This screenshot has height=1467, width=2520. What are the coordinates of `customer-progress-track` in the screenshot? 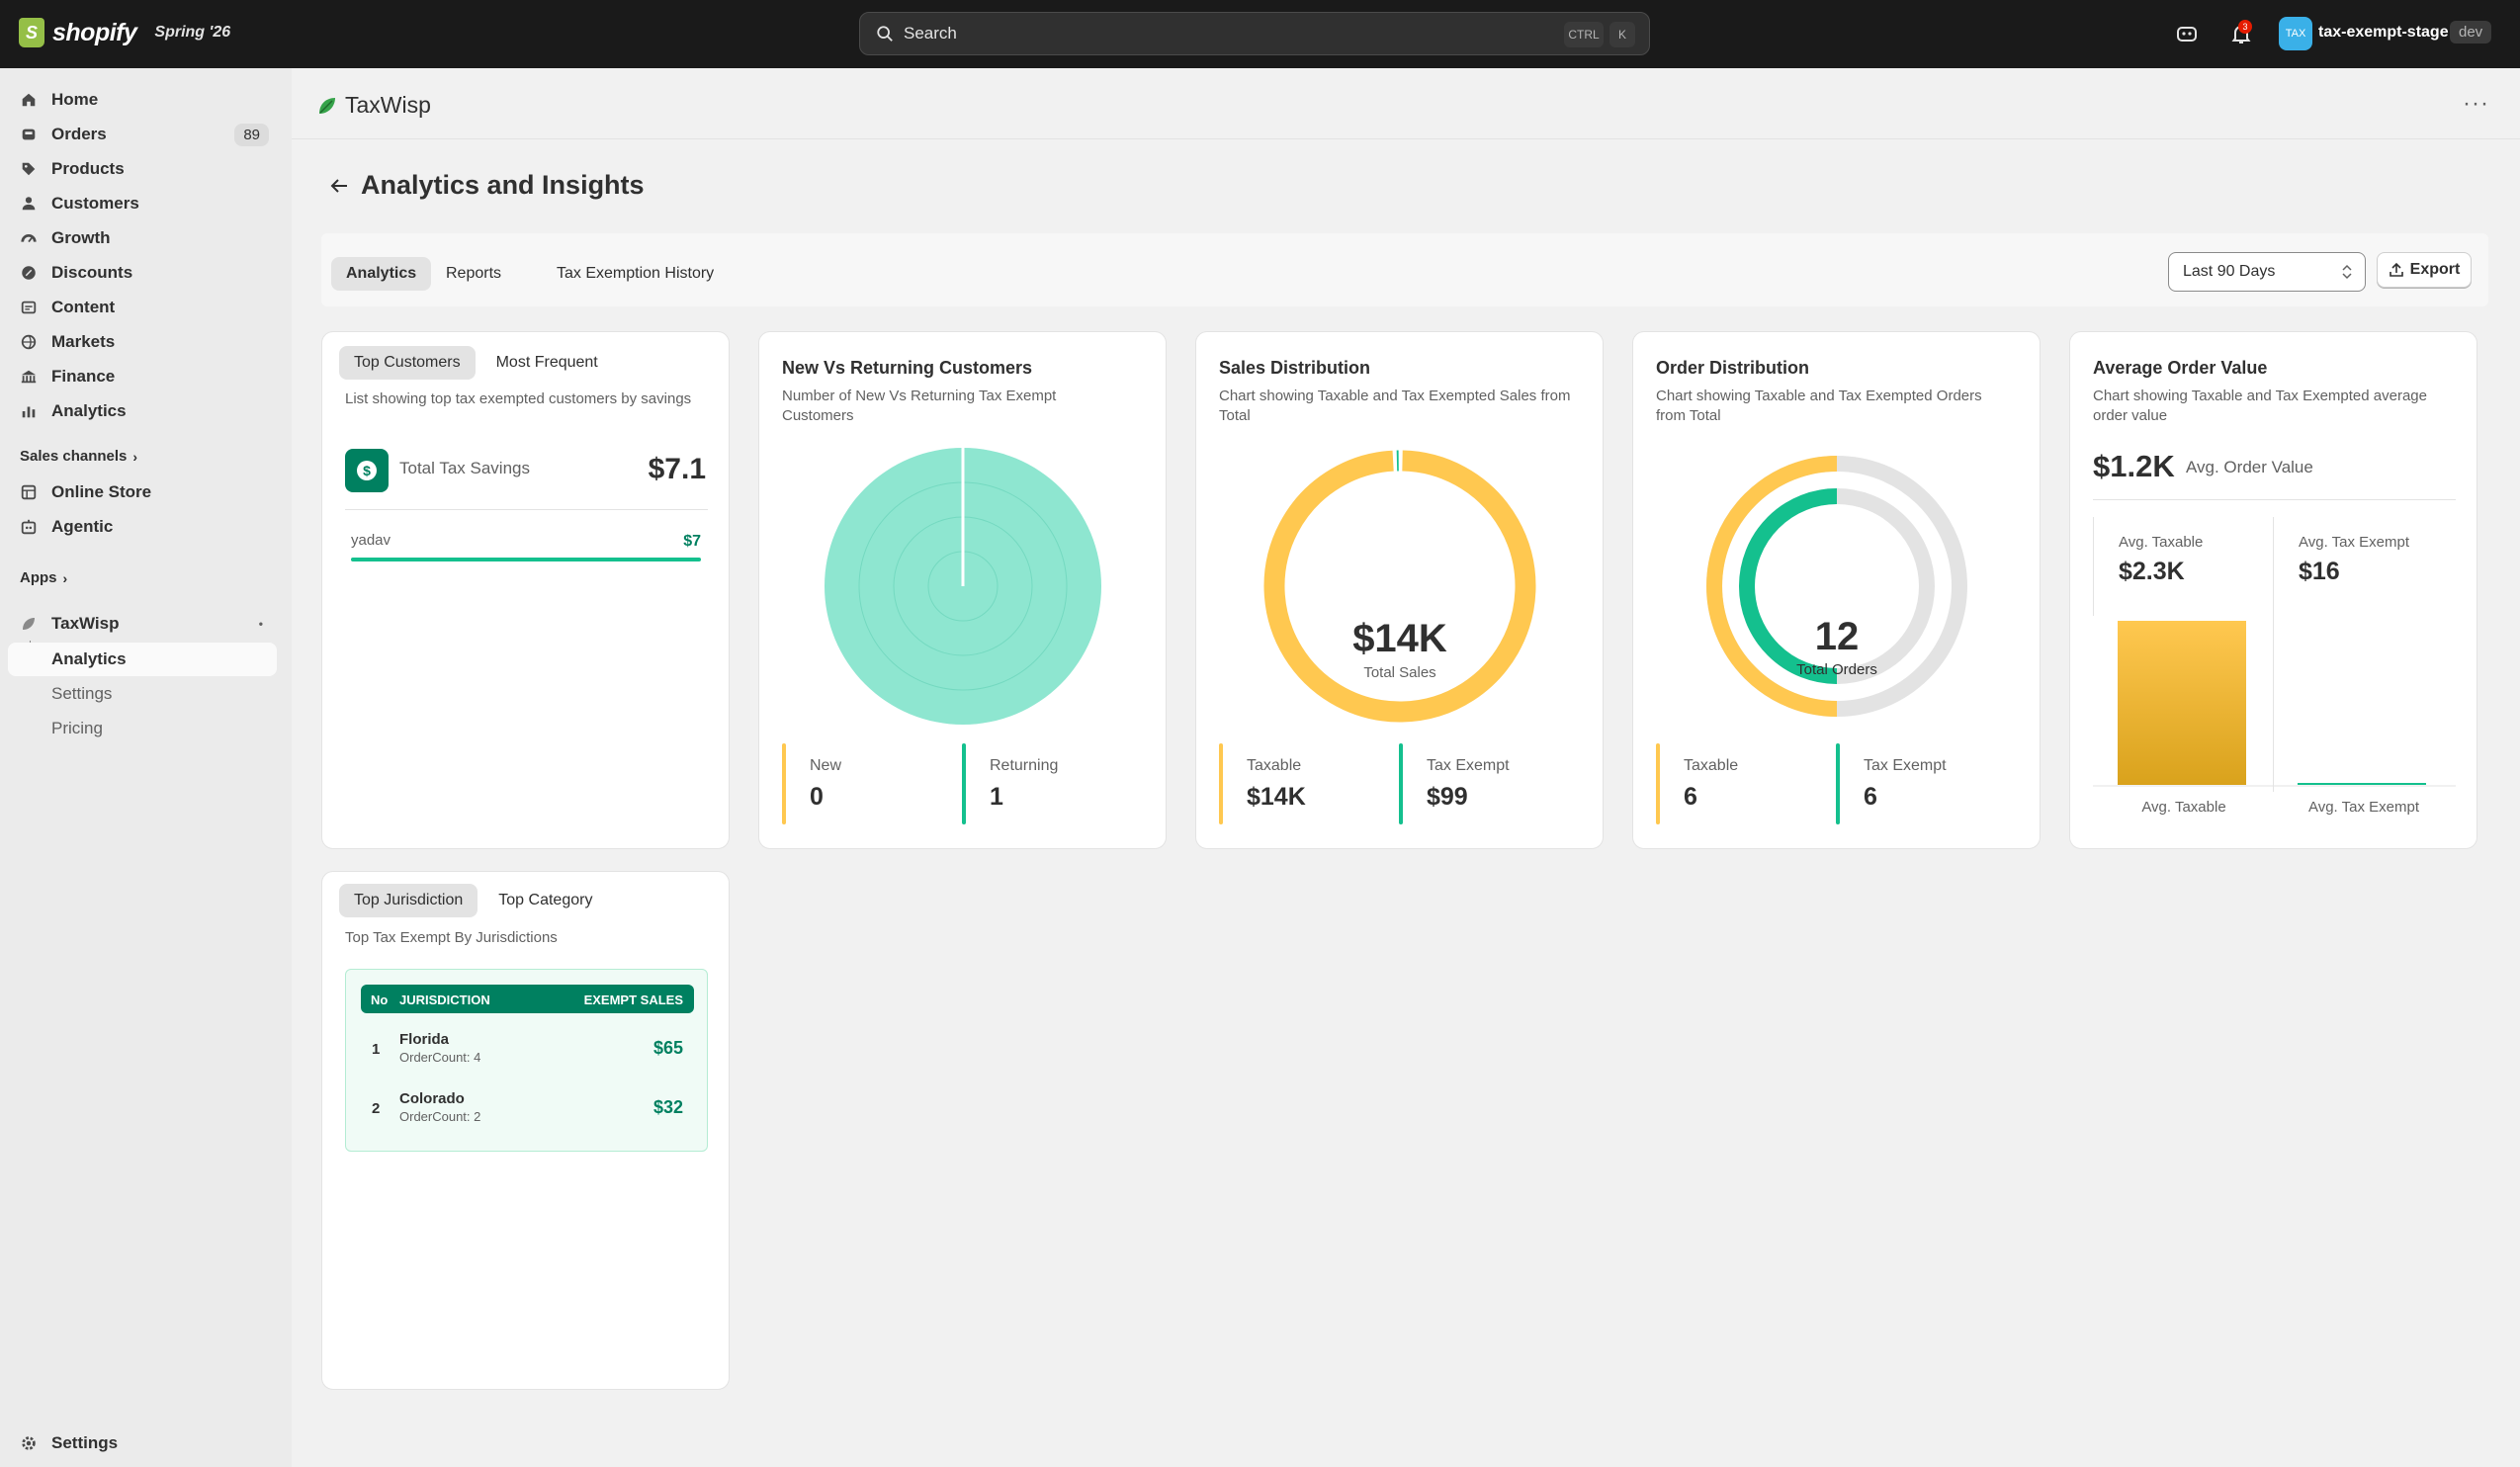 It's located at (526, 559).